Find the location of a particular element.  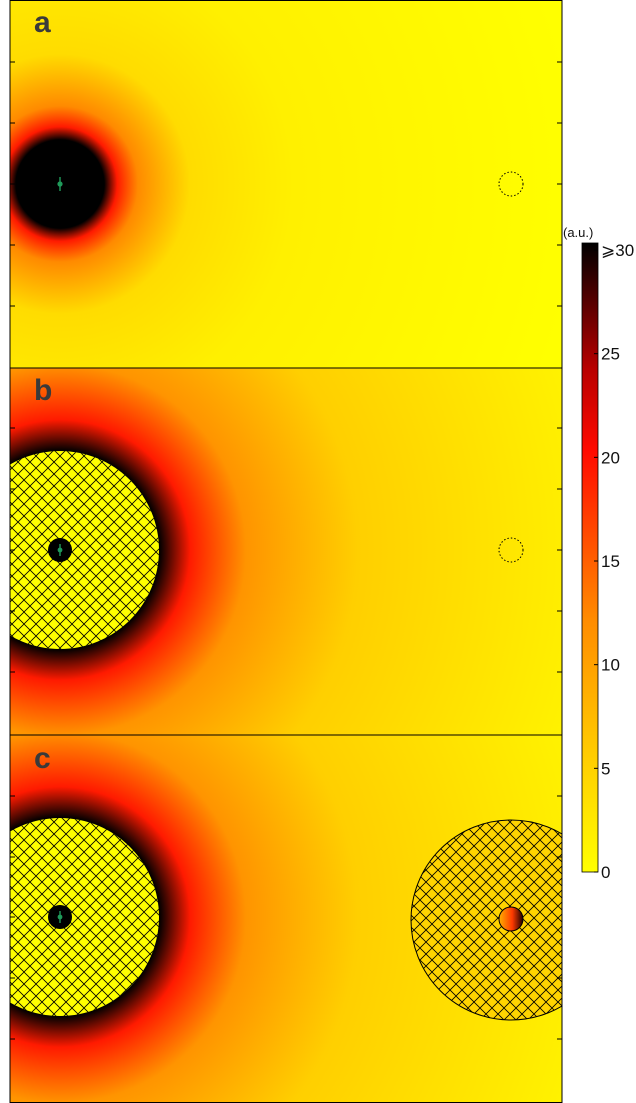

colorbar-units: (a.u.) is located at coordinates (578, 232).